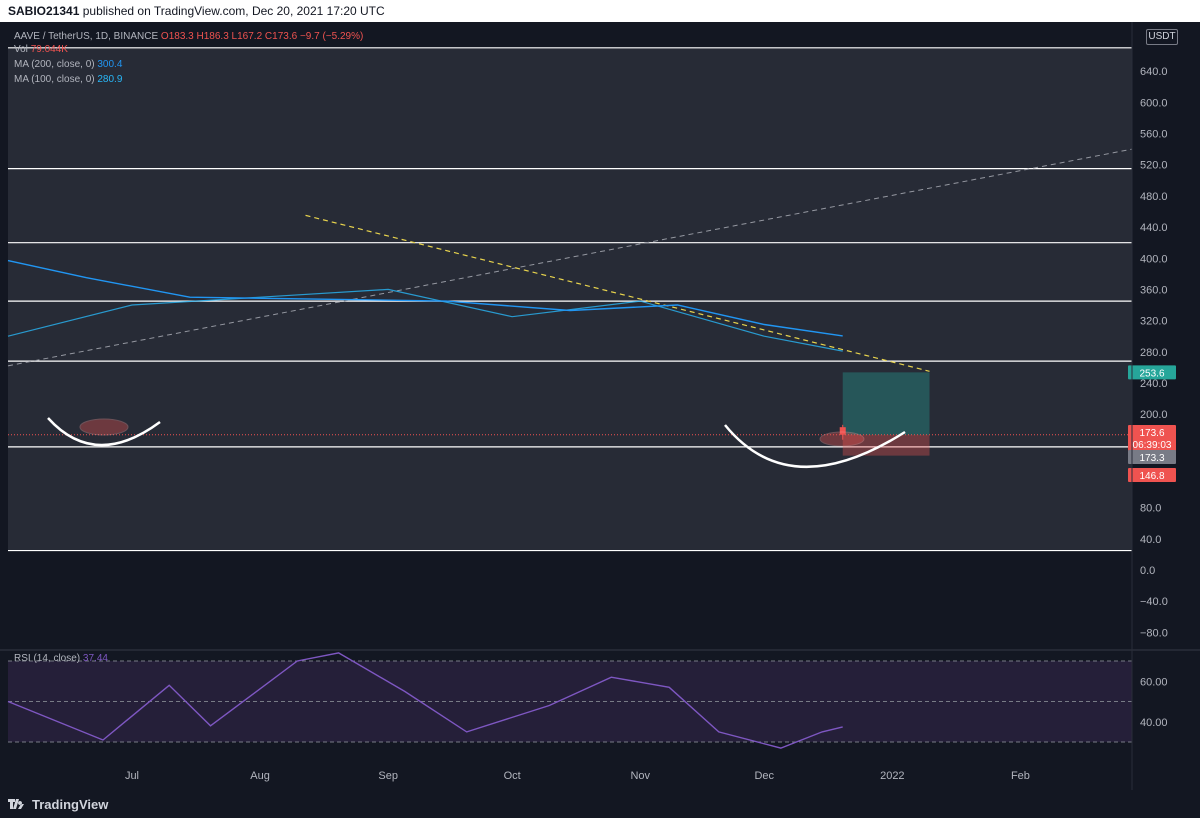 The height and width of the screenshot is (818, 1200). Describe the element at coordinates (281, 36) in the screenshot. I see `ohlc-close: C173.6` at that location.